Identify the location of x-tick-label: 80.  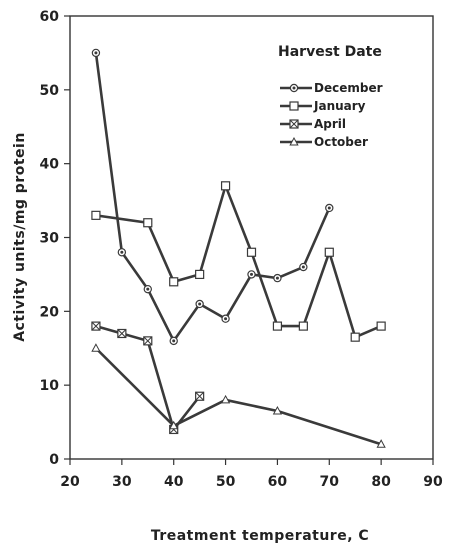
(381, 482).